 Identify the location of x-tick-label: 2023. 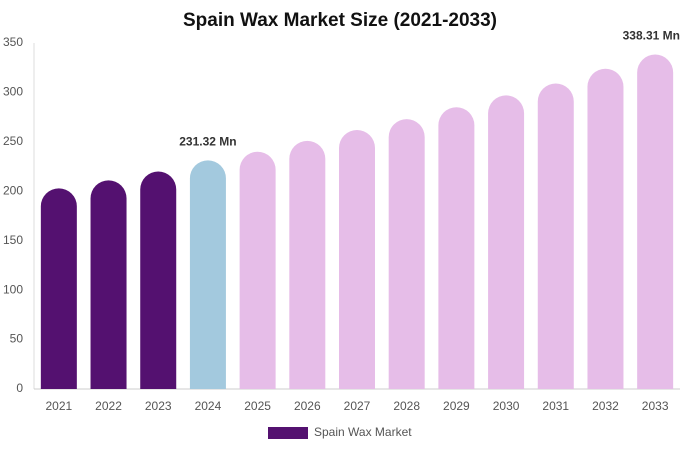
(158, 406).